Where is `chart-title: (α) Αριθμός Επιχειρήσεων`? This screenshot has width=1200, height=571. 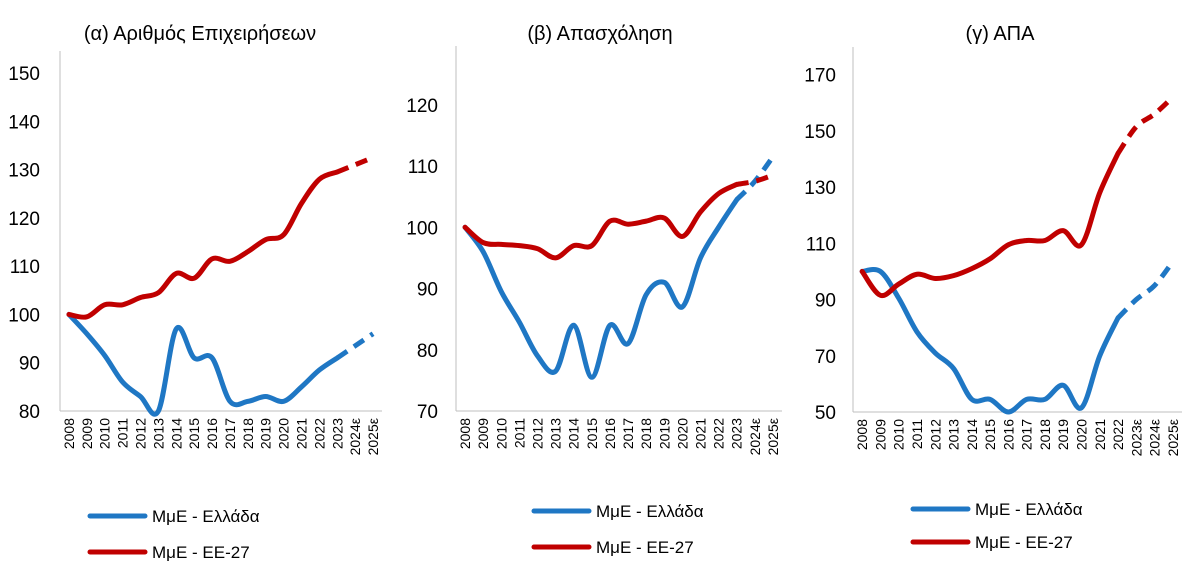 chart-title: (α) Αριθμός Επιχειρήσεων is located at coordinates (200, 34).